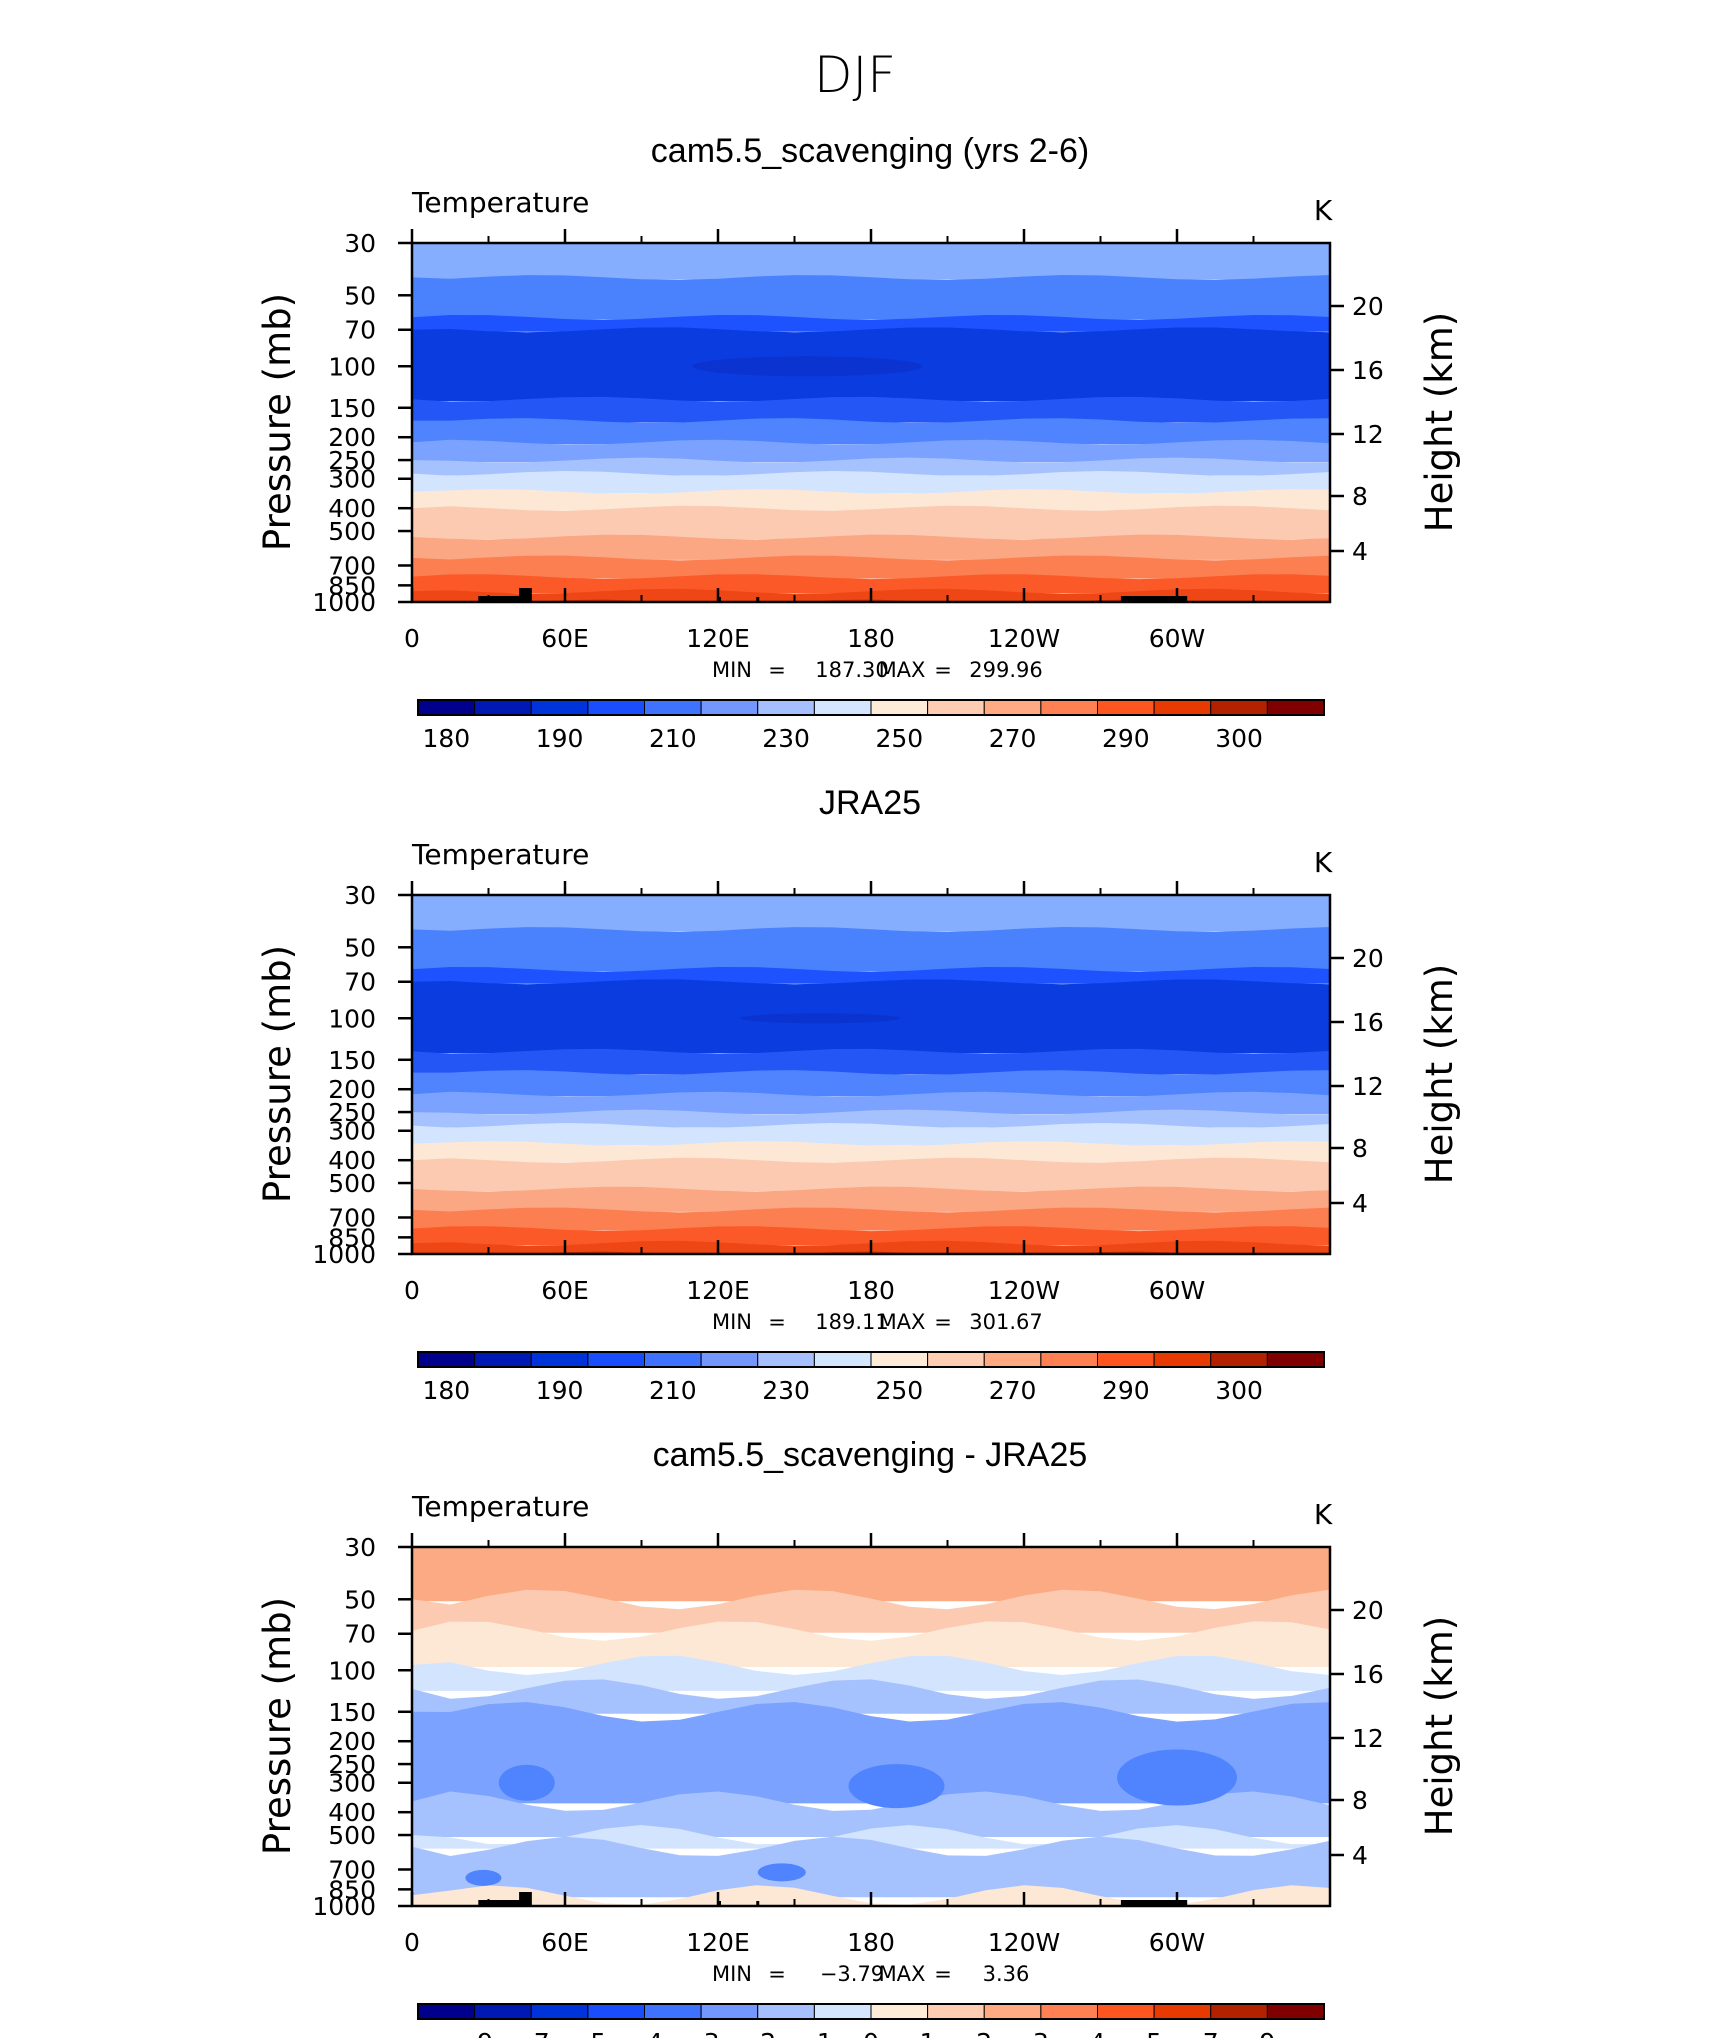  Describe the element at coordinates (1006, 1974) in the screenshot. I see `max-value: 3.36` at that location.